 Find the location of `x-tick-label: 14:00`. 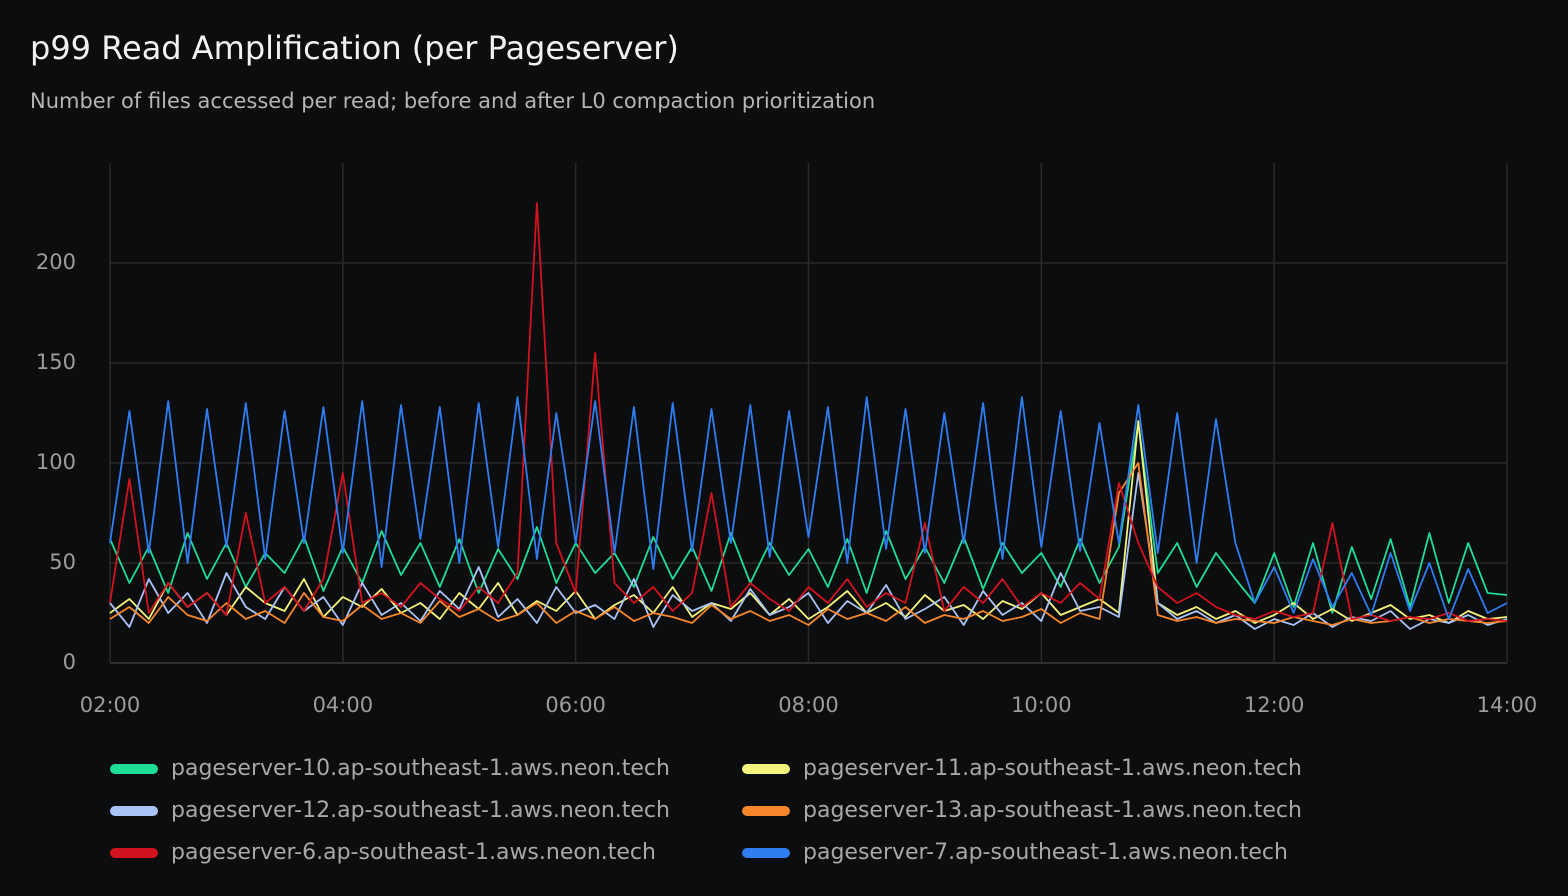

x-tick-label: 14:00 is located at coordinates (1507, 705).